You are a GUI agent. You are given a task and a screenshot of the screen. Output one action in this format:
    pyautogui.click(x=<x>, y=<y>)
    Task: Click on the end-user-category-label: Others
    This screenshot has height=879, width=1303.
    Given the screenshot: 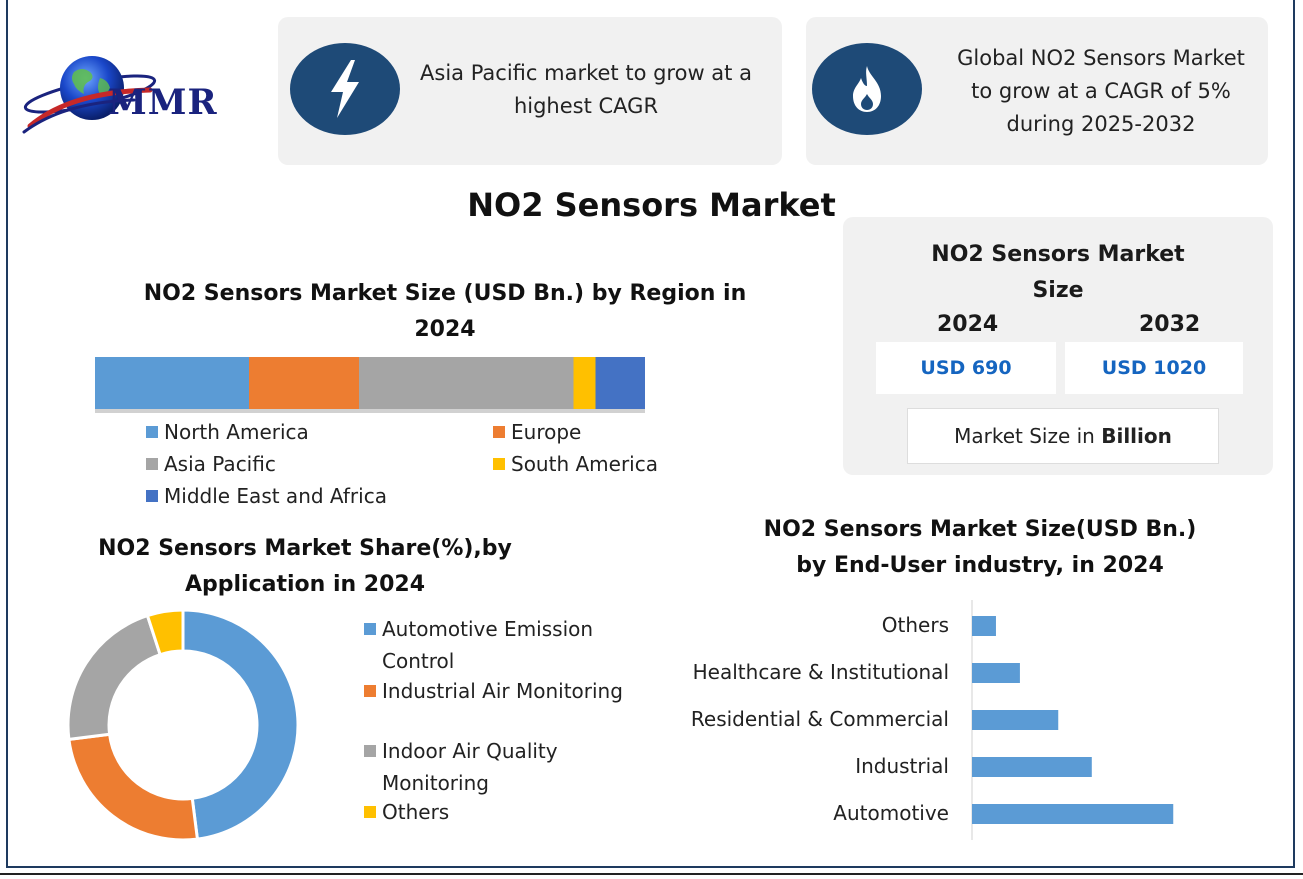 What is the action you would take?
    pyautogui.click(x=915, y=625)
    